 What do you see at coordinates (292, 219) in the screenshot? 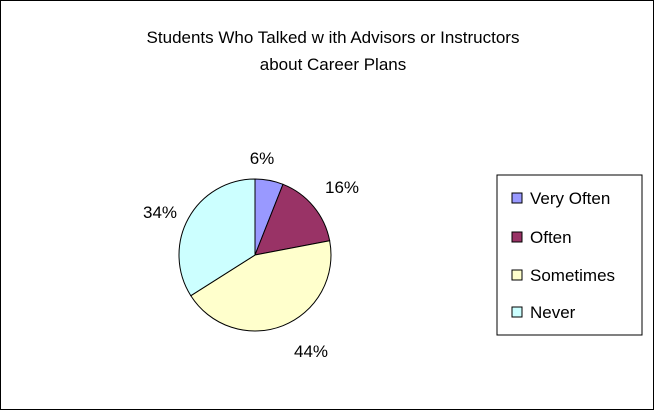
I see `pie-slice-often` at bounding box center [292, 219].